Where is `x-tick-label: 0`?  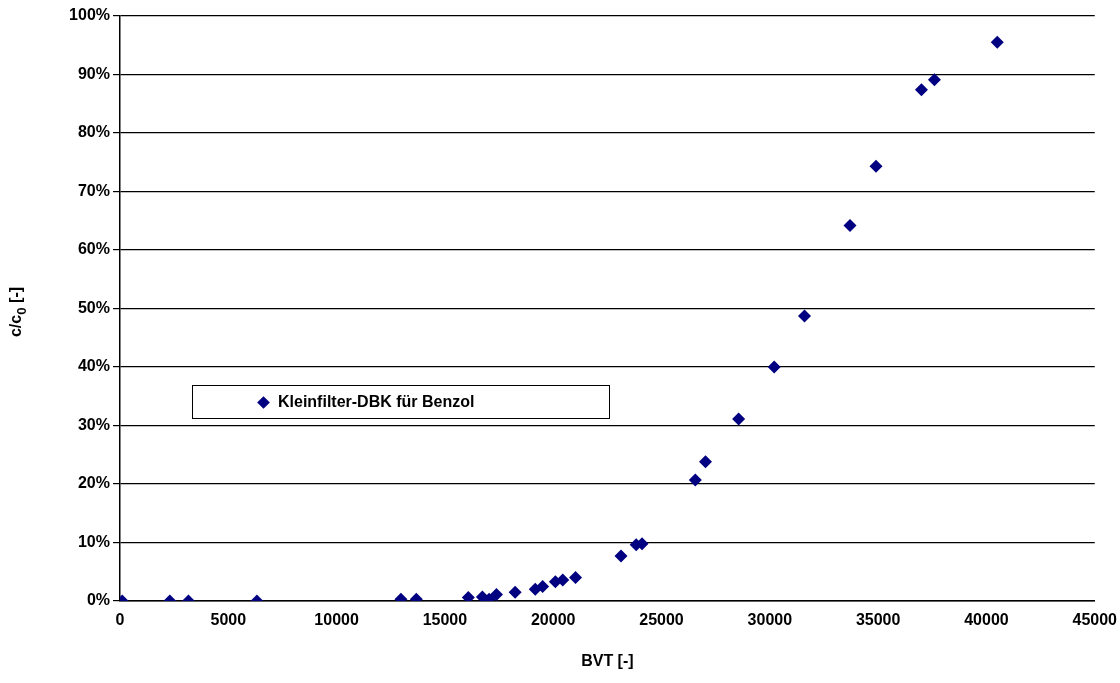
x-tick-label: 0 is located at coordinates (120, 620).